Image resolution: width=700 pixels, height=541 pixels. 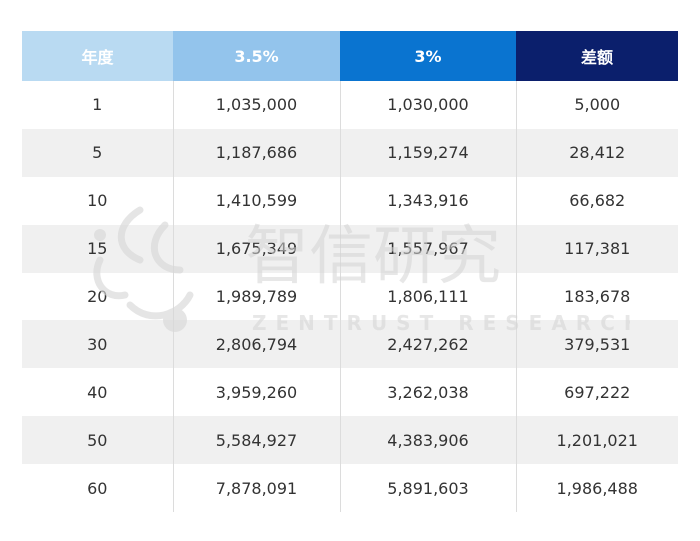 What do you see at coordinates (98, 200) in the screenshot?
I see `cell-year: 10` at bounding box center [98, 200].